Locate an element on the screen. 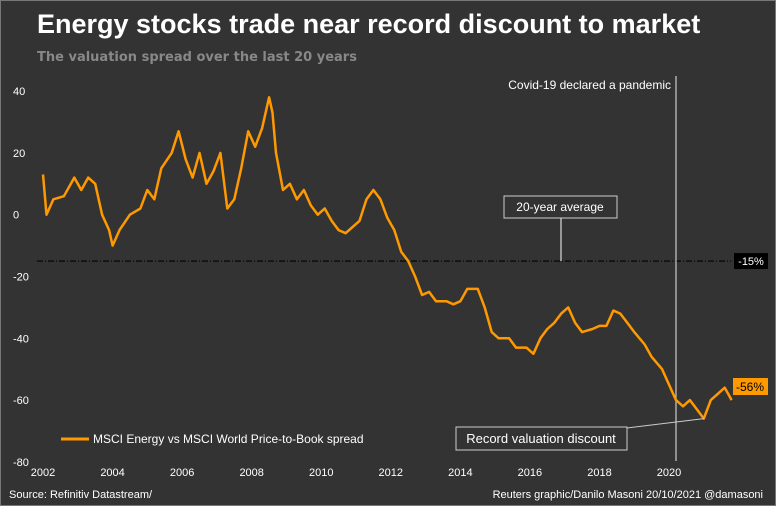 Image resolution: width=776 pixels, height=506 pixels. x-tick-label: 2010 is located at coordinates (321, 473).